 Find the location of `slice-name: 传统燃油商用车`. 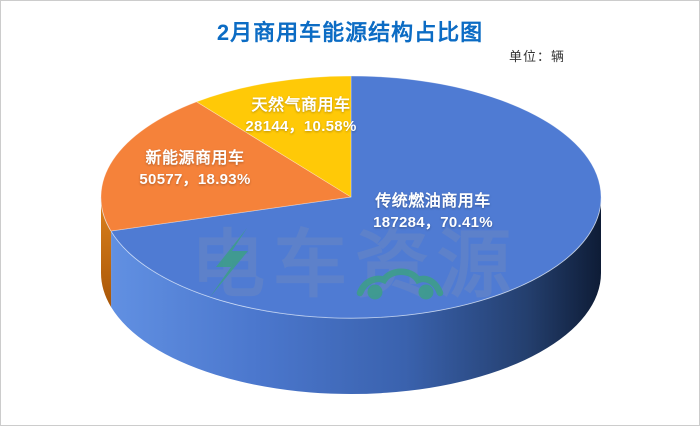

slice-name: 传统燃油商用车 is located at coordinates (433, 201).